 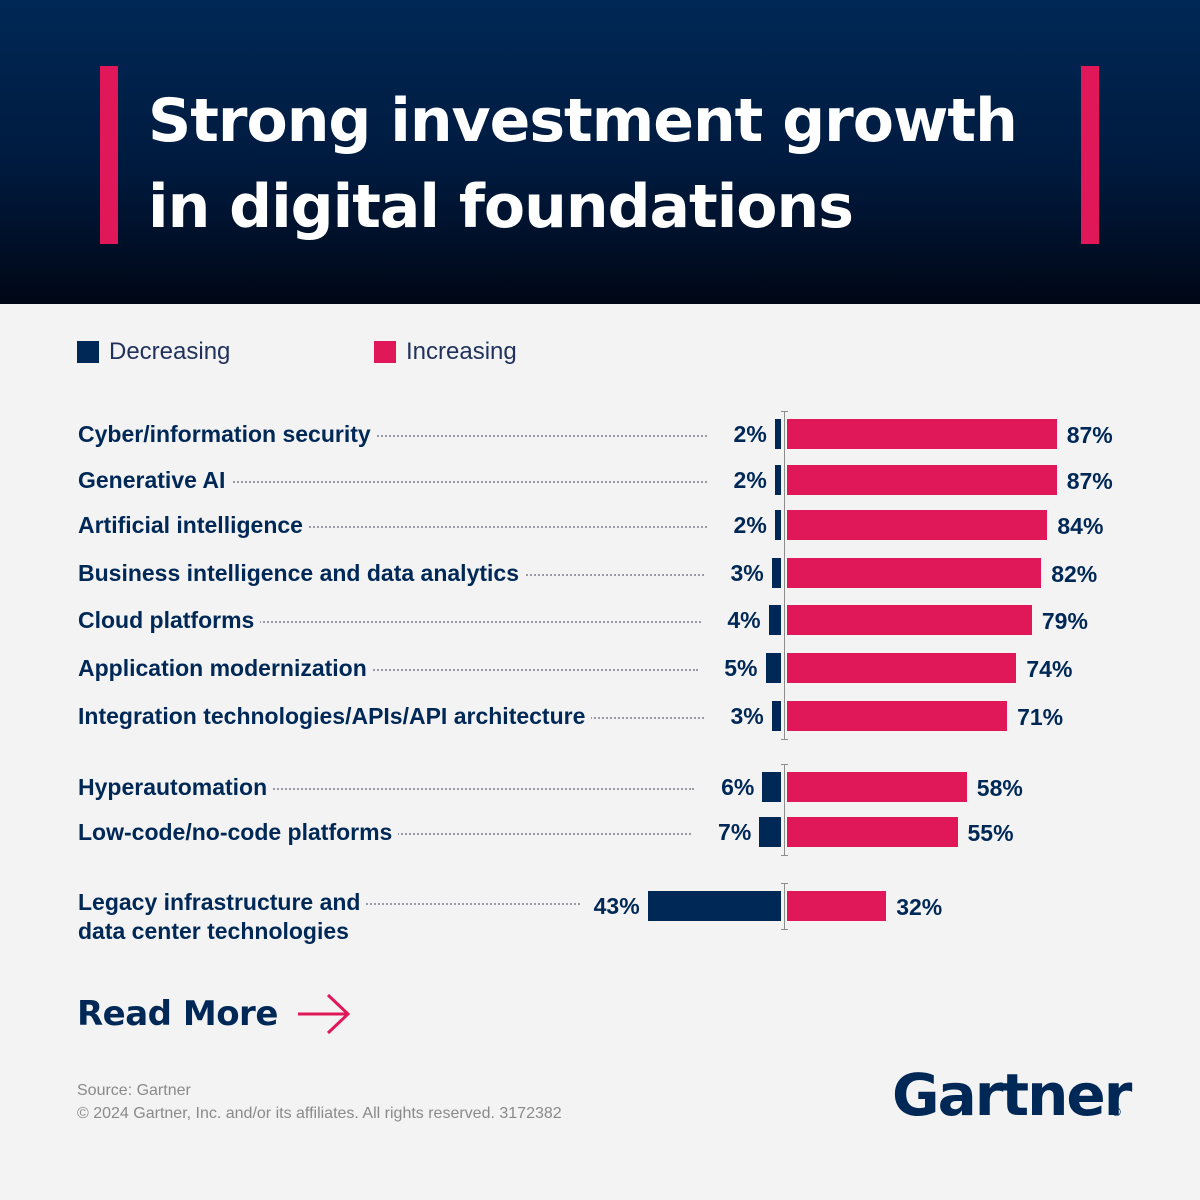 I want to click on category-label: Application modernization, so click(x=225, y=668).